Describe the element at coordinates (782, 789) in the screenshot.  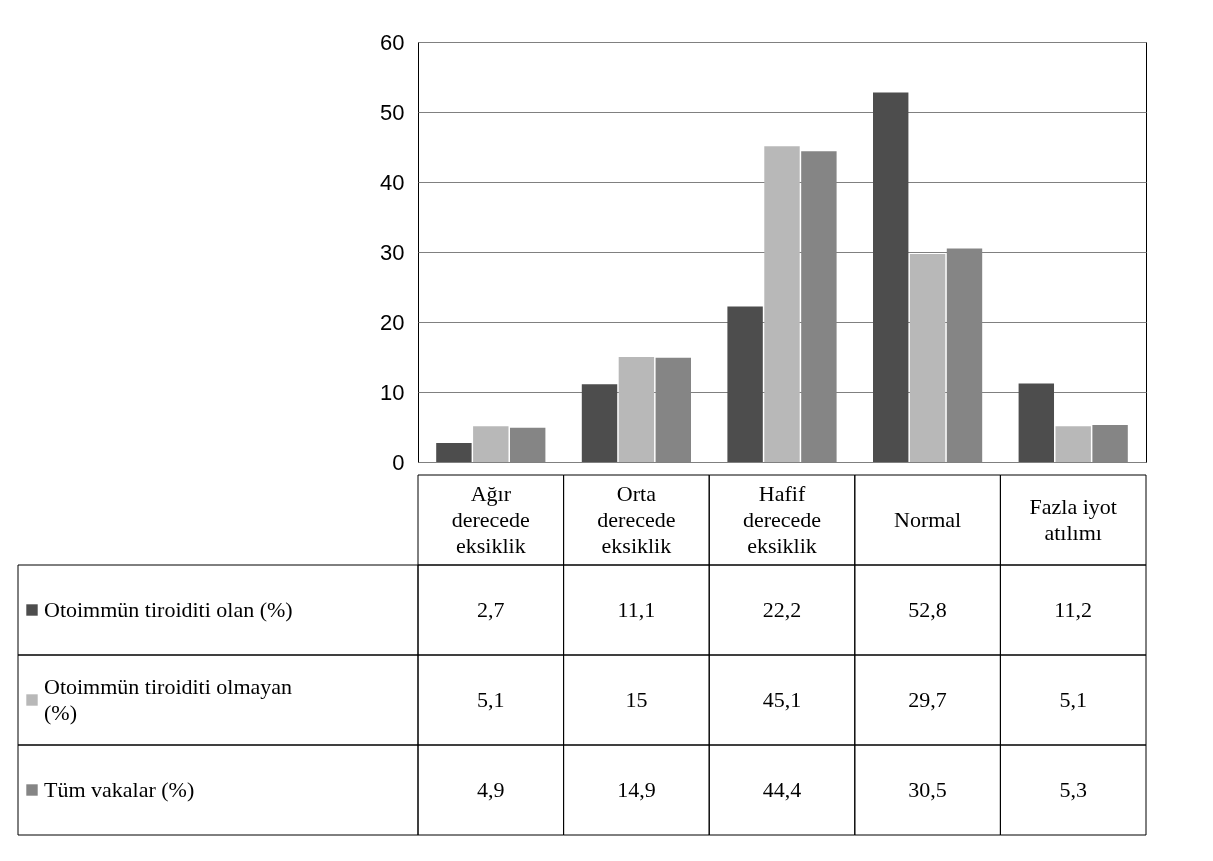
I see `data-label: 44,4` at that location.